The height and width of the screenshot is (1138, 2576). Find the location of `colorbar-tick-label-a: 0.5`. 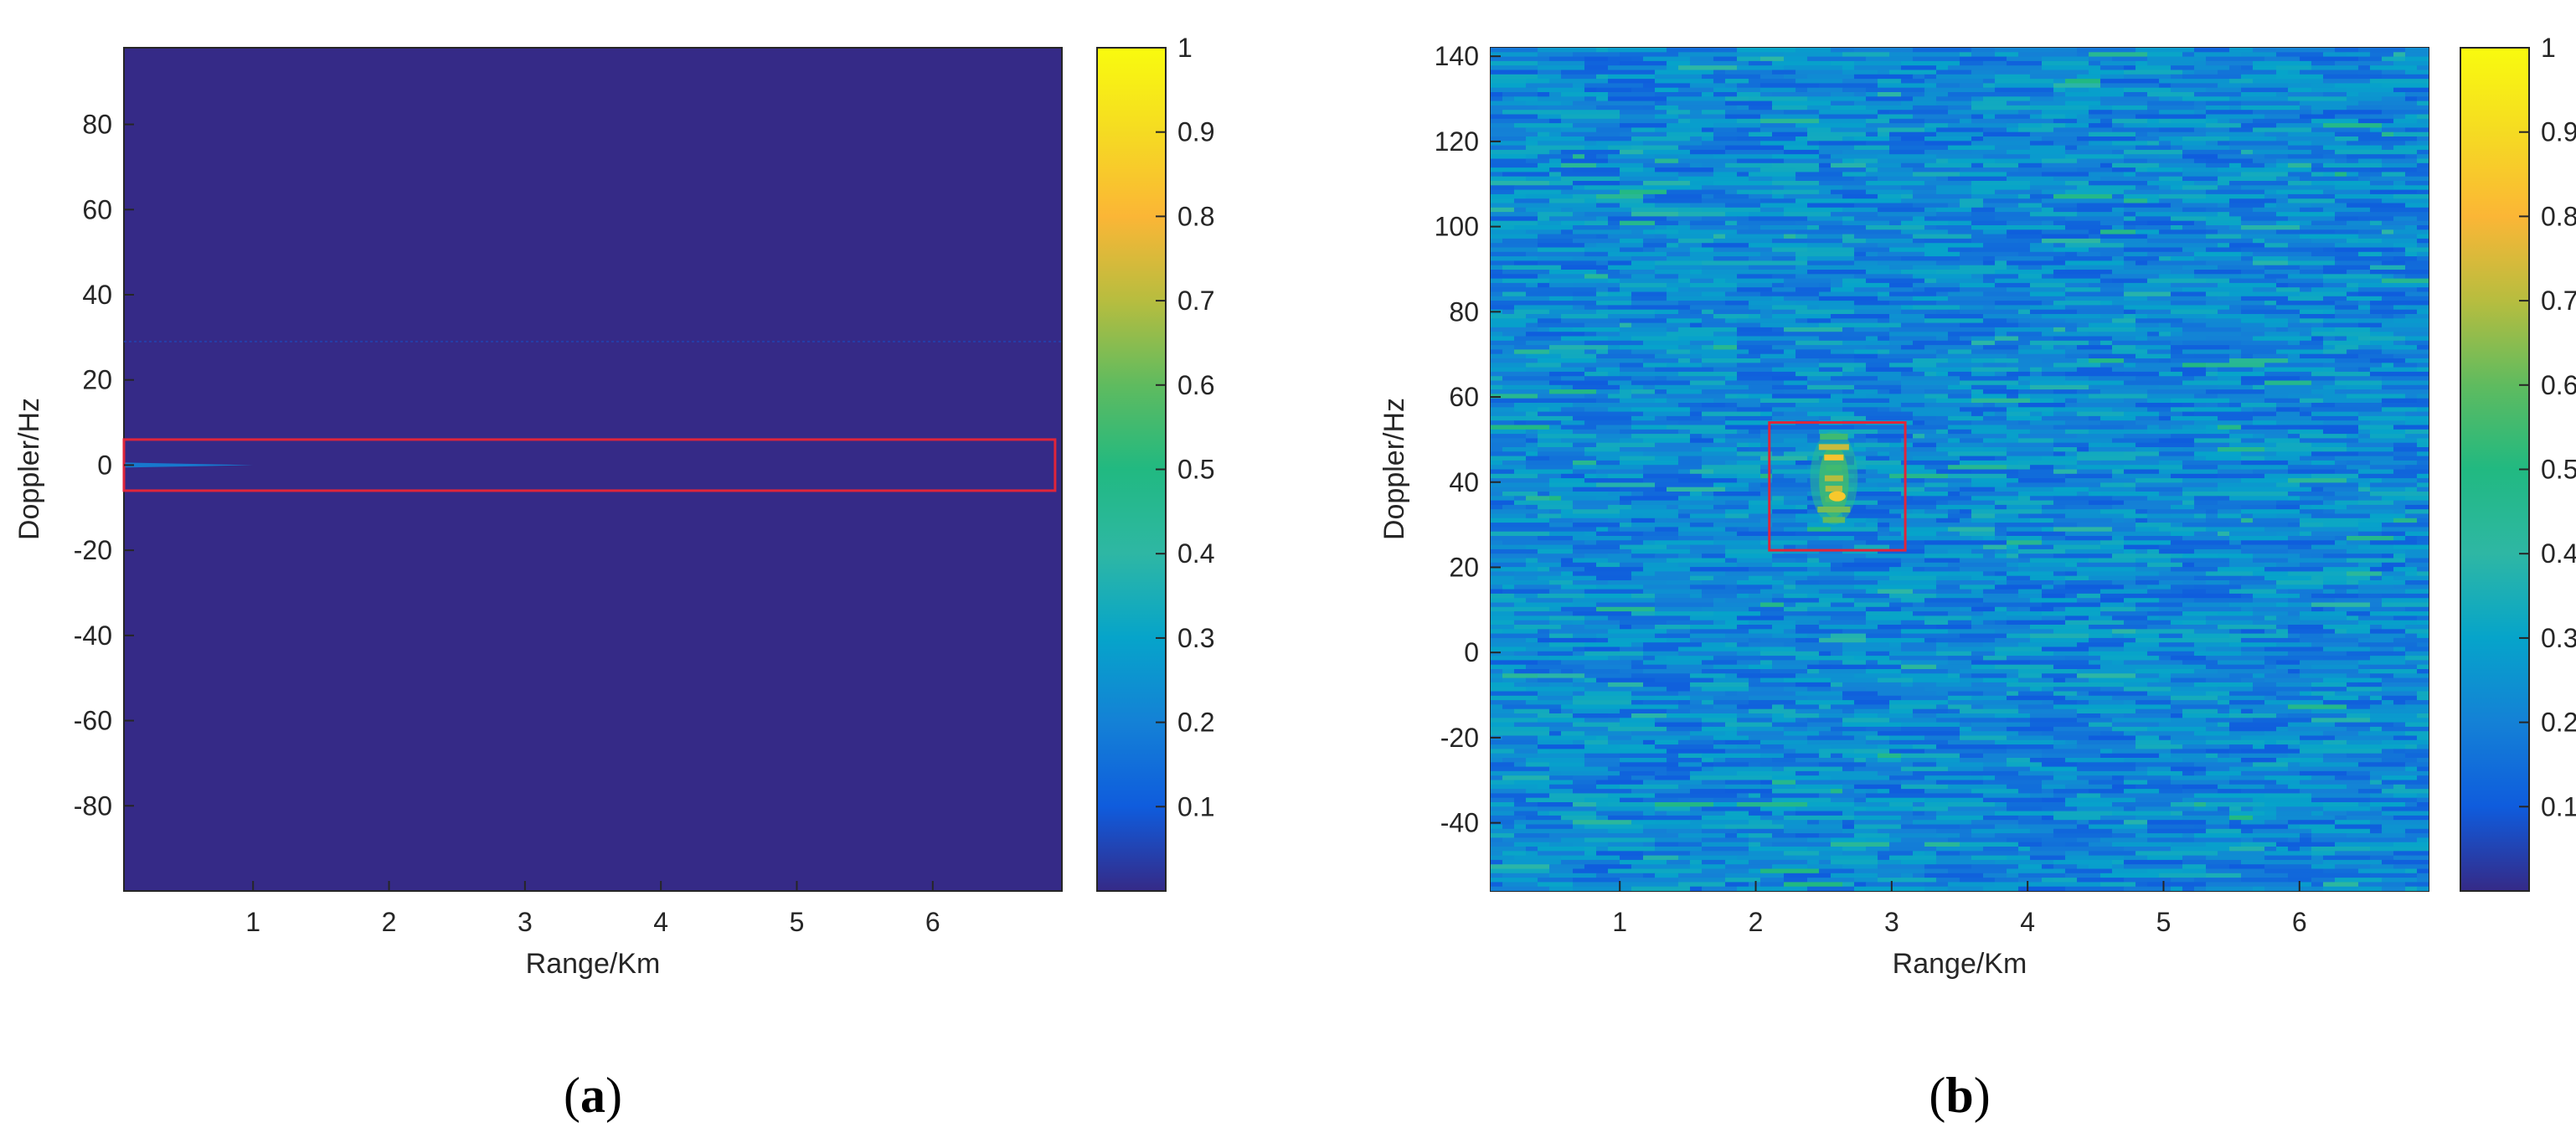

colorbar-tick-label-a: 0.5 is located at coordinates (1195, 470).